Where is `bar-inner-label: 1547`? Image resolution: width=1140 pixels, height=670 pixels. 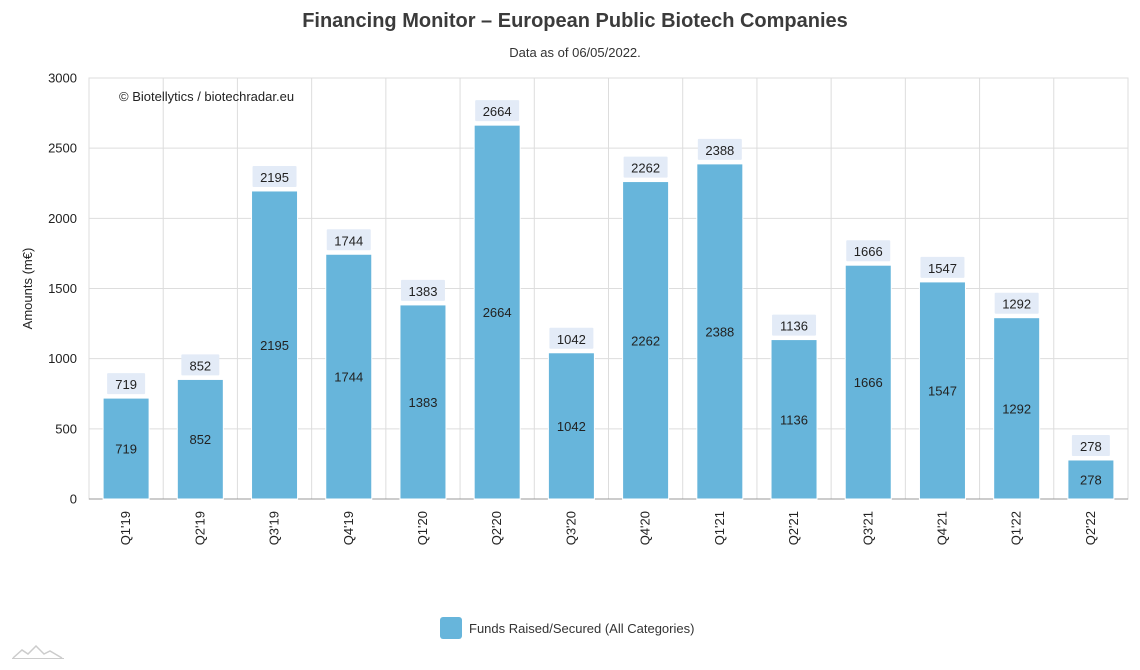 bar-inner-label: 1547 is located at coordinates (942, 390).